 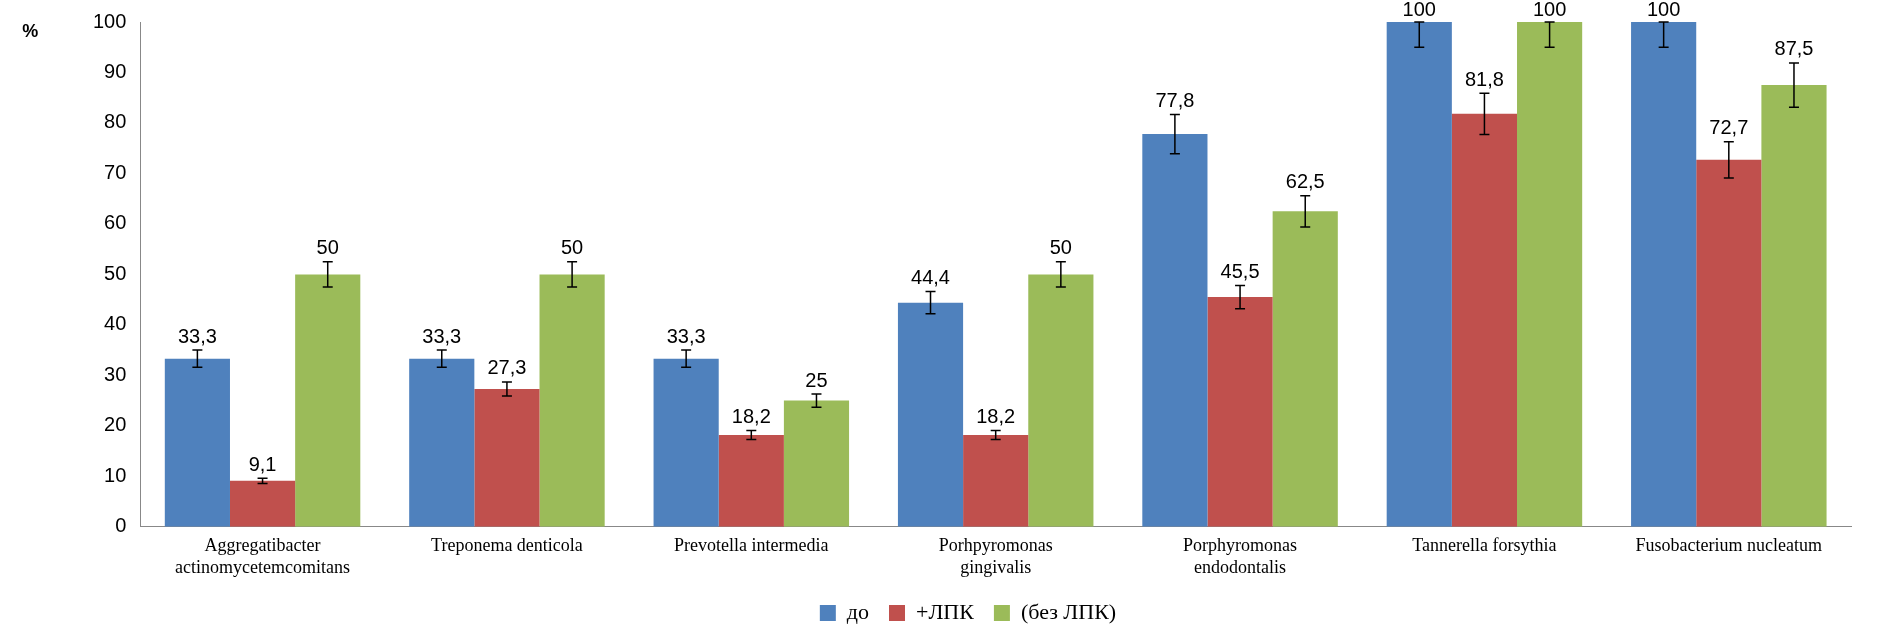 What do you see at coordinates (115, 71) in the screenshot?
I see `y-tick-label: 90` at bounding box center [115, 71].